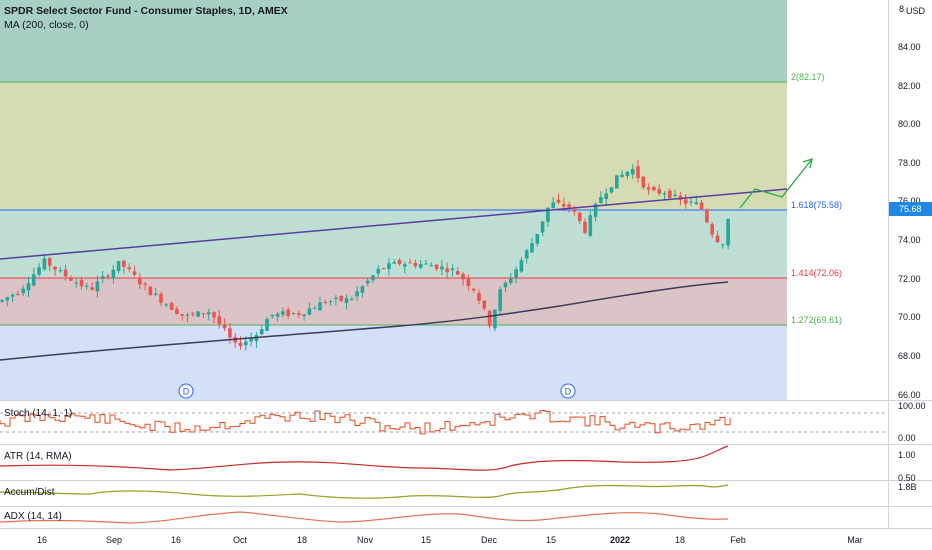 The height and width of the screenshot is (550, 932). I want to click on time-label: Feb, so click(738, 540).